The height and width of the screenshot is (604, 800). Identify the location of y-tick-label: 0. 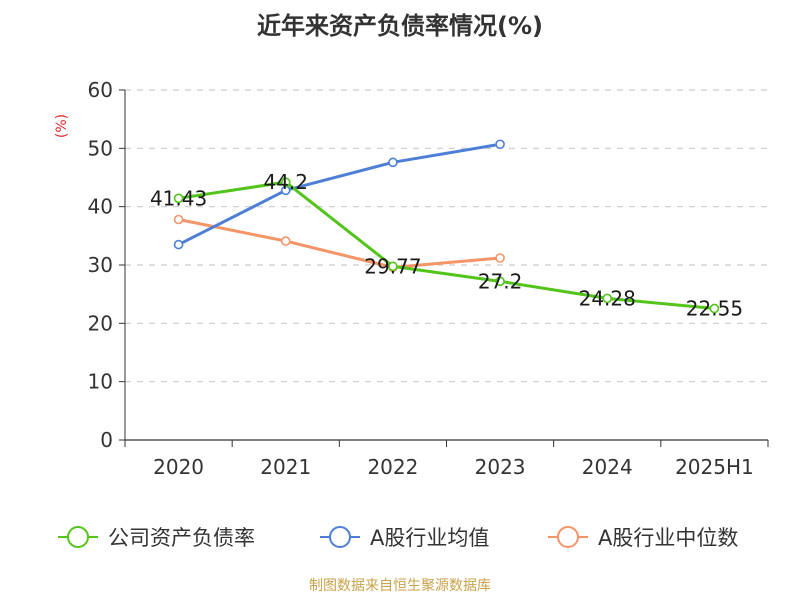
(106, 440).